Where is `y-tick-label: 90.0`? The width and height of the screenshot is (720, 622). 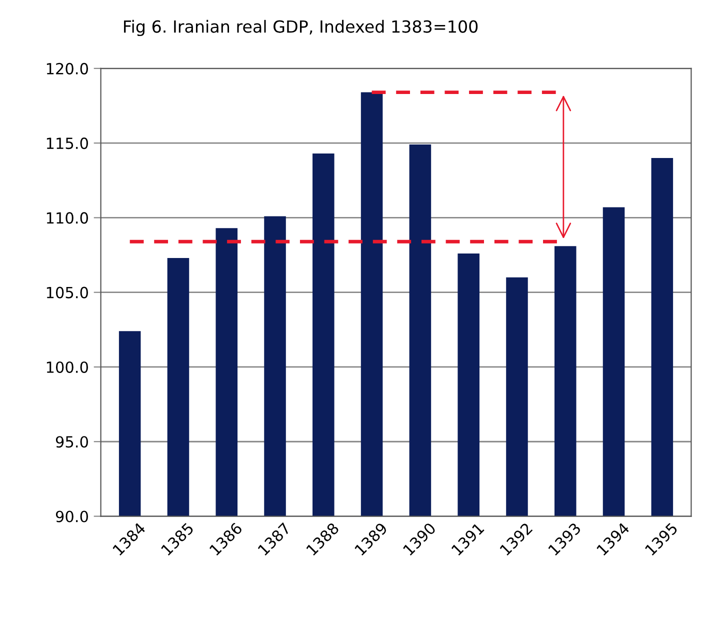 y-tick-label: 90.0 is located at coordinates (72, 516).